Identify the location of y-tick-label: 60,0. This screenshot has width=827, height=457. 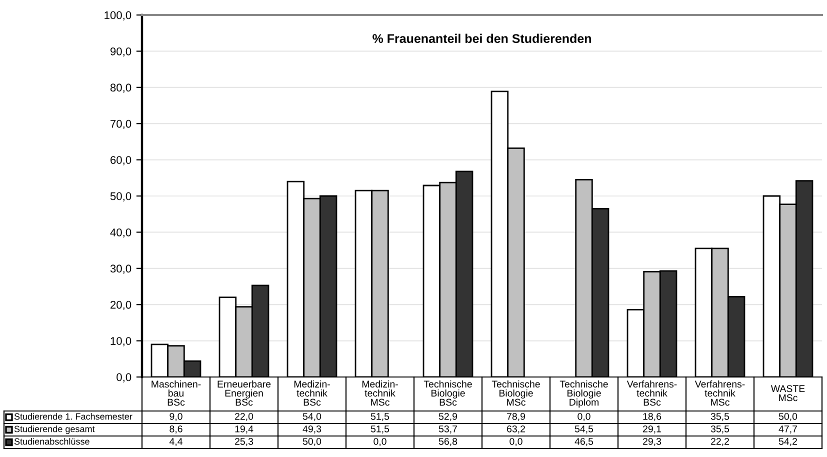
(121, 161).